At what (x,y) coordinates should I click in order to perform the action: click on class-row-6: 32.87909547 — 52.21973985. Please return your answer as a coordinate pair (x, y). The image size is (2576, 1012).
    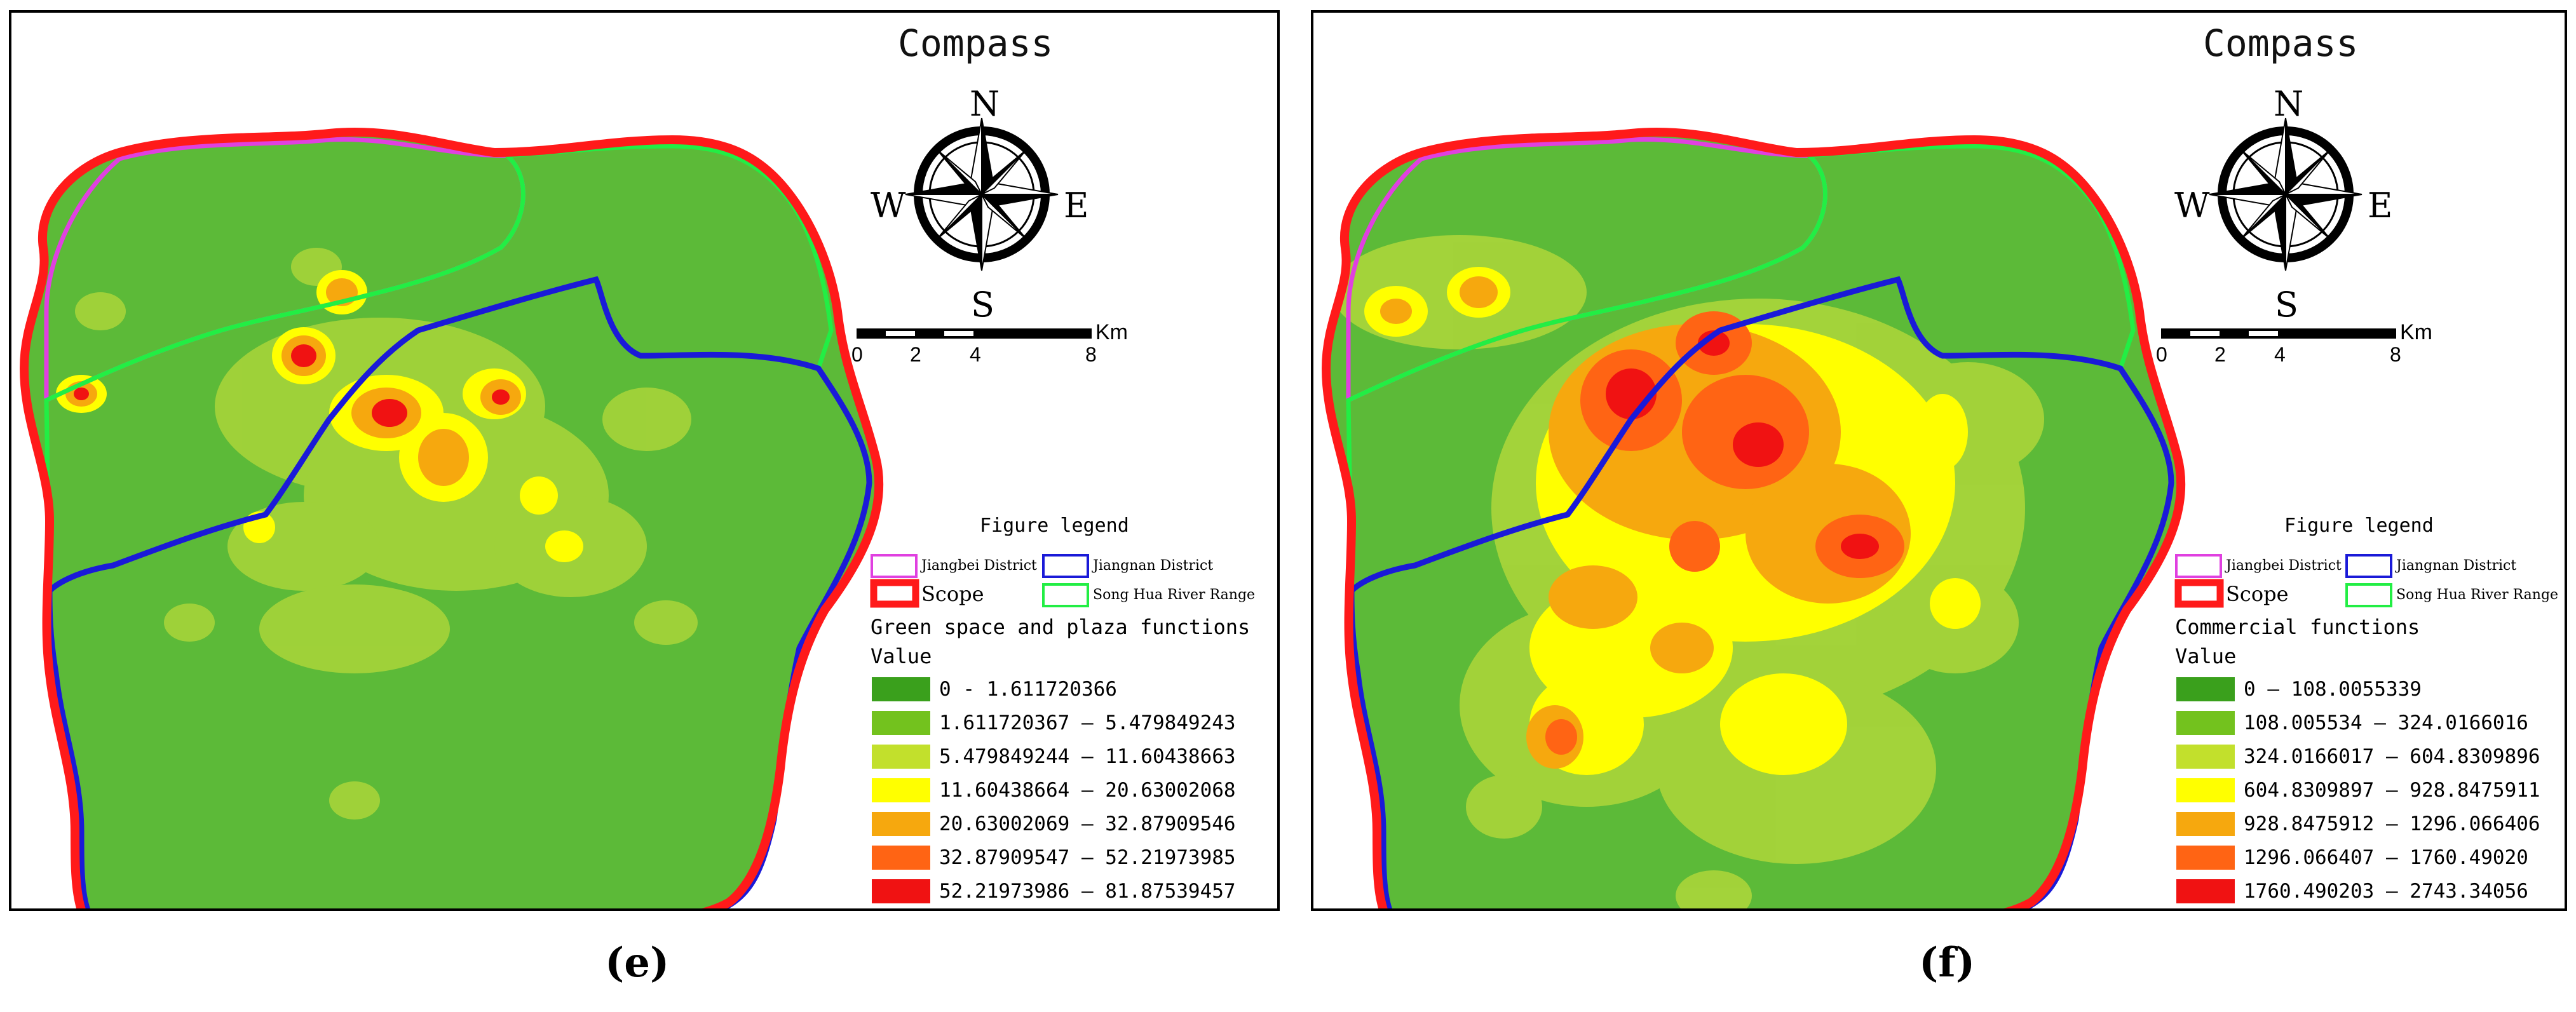
    Looking at the image, I should click on (1054, 858).